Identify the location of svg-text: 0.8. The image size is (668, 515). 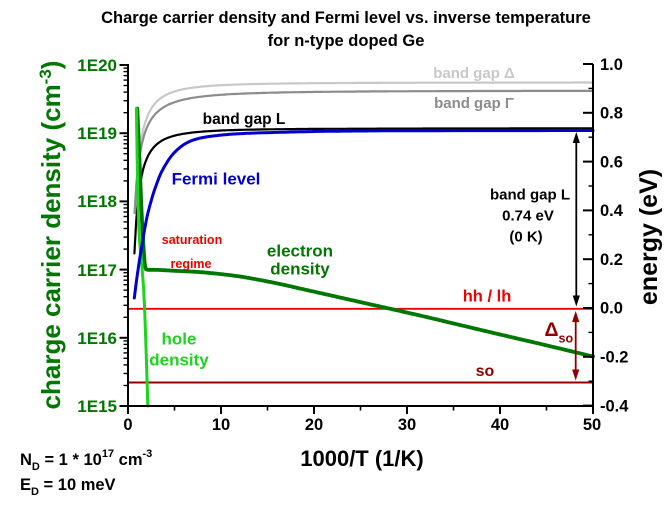
(611, 114).